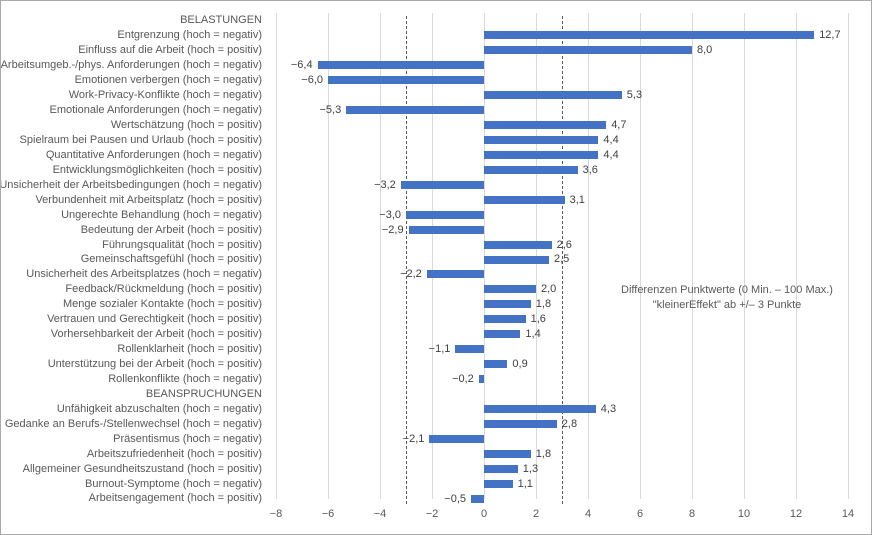  What do you see at coordinates (577, 199) in the screenshot?
I see `bar-value-label: 3,1` at bounding box center [577, 199].